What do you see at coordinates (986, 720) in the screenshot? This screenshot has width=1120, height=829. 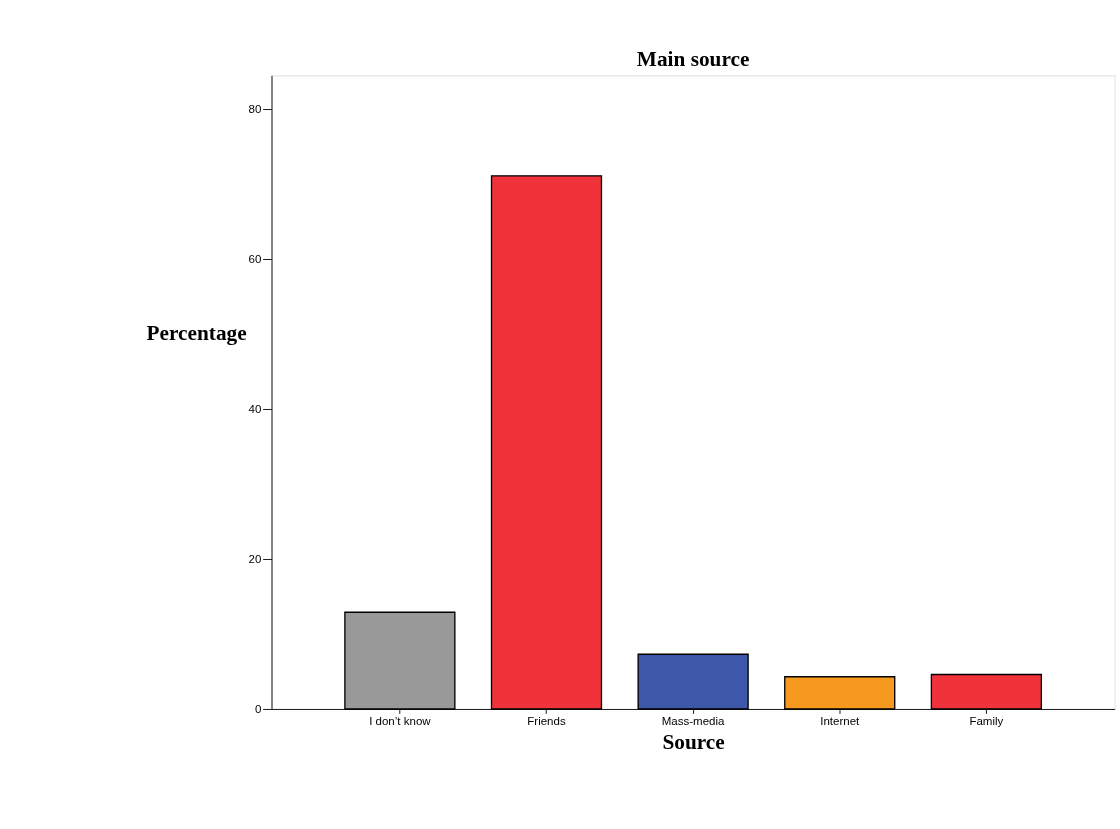 I see `x-tick-label: Family` at bounding box center [986, 720].